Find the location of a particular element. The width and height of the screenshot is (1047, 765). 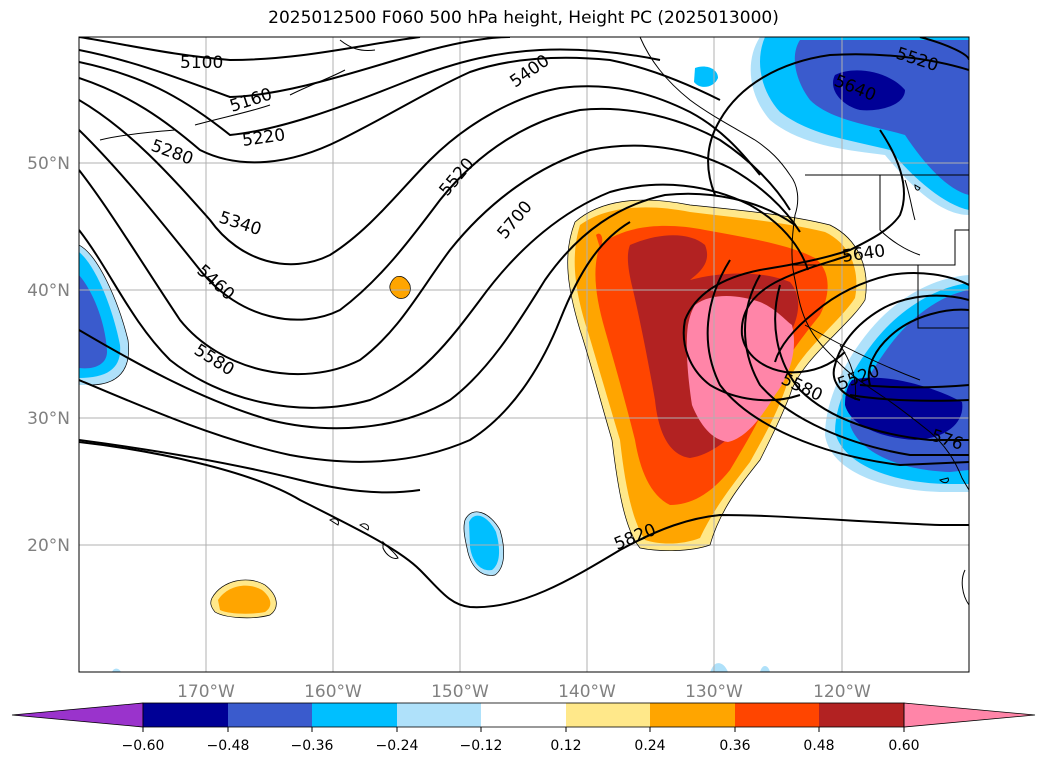

lat-tick-labels: 50°N 40°N 30°N 20°N is located at coordinates (48, 355).